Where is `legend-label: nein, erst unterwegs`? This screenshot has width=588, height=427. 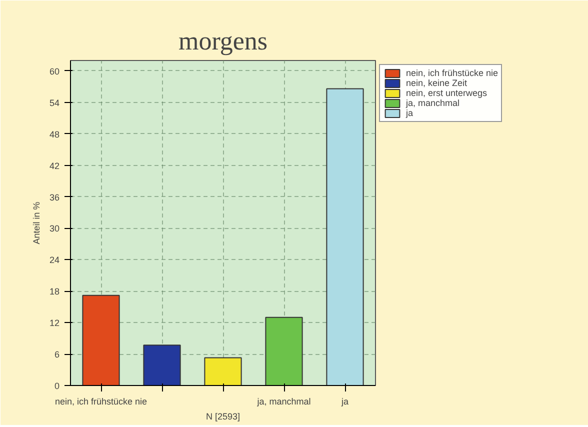 legend-label: nein, erst unterwegs is located at coordinates (447, 93).